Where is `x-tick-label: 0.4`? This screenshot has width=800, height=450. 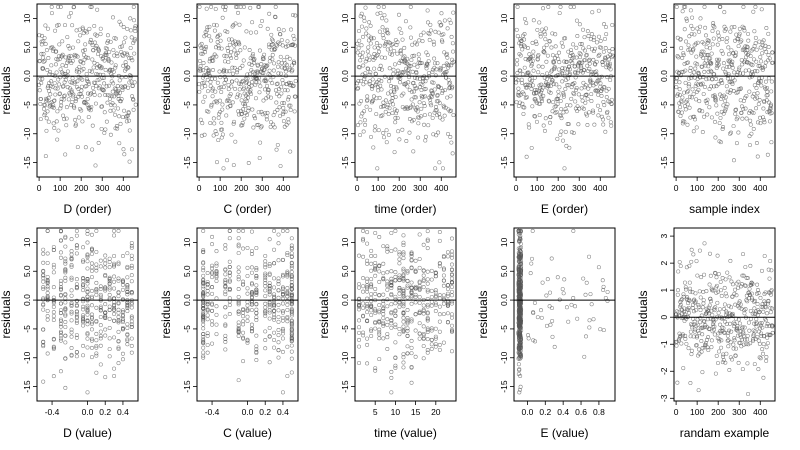 x-tick-label: 0.4 is located at coordinates (563, 412).